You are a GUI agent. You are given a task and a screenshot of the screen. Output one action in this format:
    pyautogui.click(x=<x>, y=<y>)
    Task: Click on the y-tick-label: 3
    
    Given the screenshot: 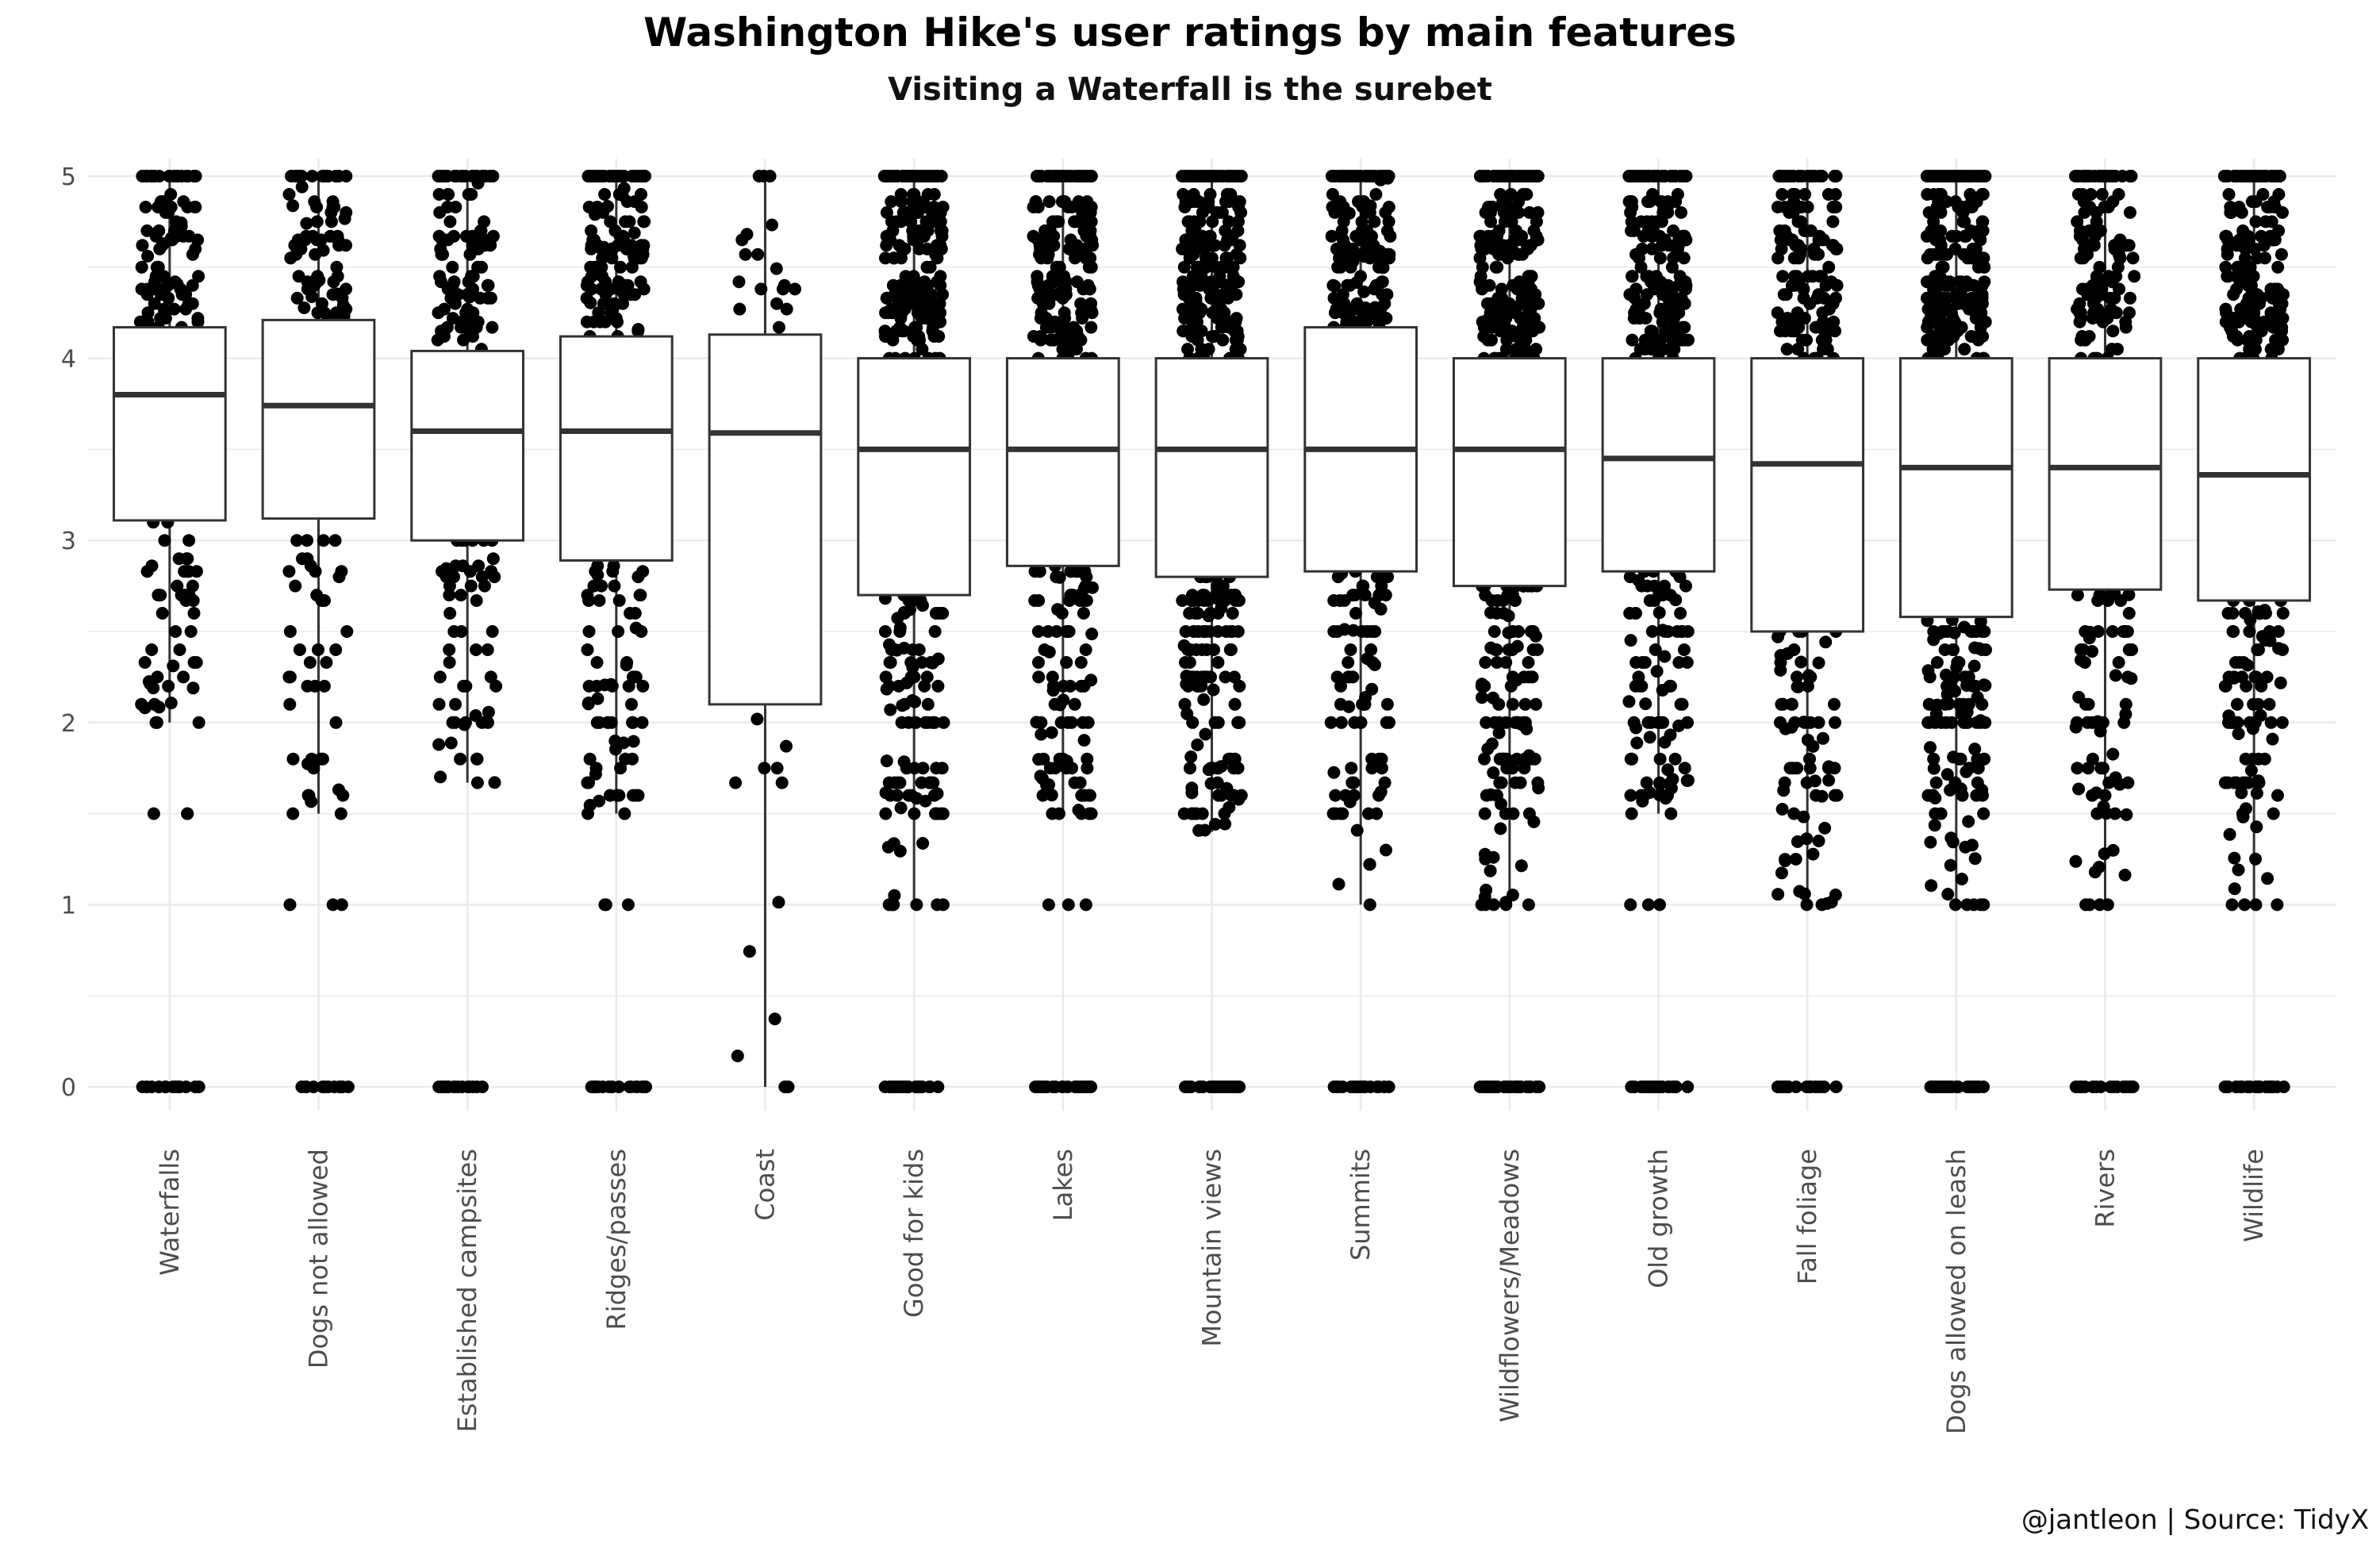 What is the action you would take?
    pyautogui.click(x=68, y=541)
    